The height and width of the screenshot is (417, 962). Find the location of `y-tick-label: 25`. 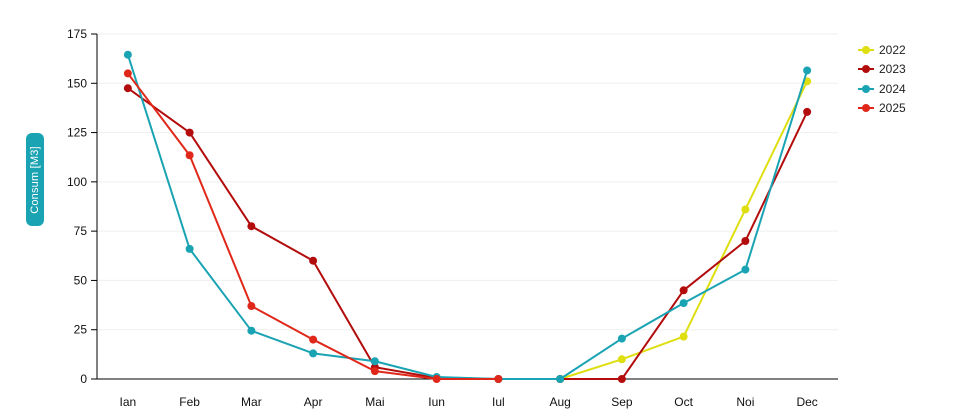

y-tick-label: 25 is located at coordinates (81, 330).